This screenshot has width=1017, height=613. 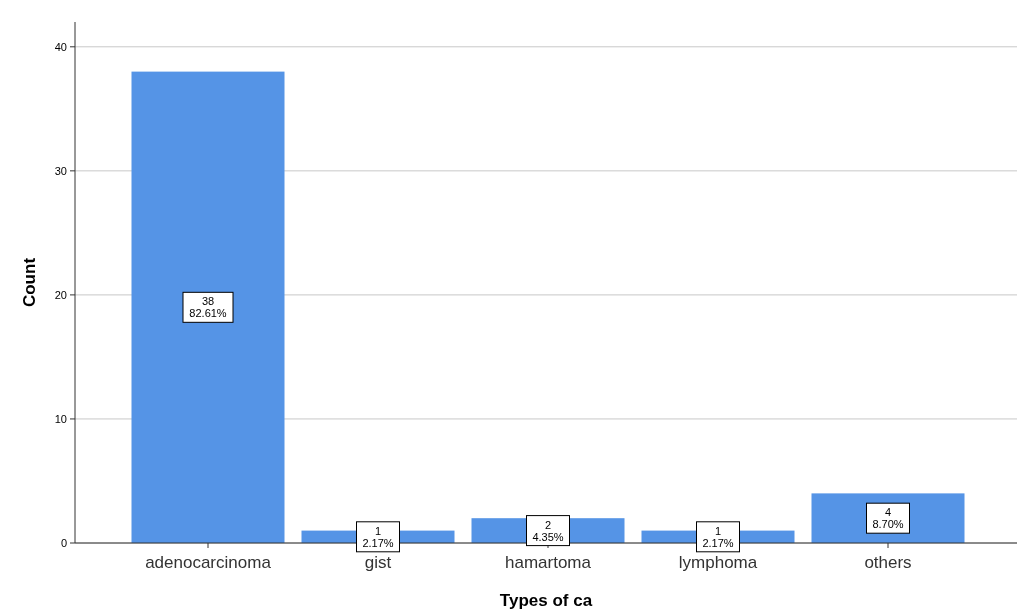 I want to click on y-tick-label: 40, so click(x=60, y=46).